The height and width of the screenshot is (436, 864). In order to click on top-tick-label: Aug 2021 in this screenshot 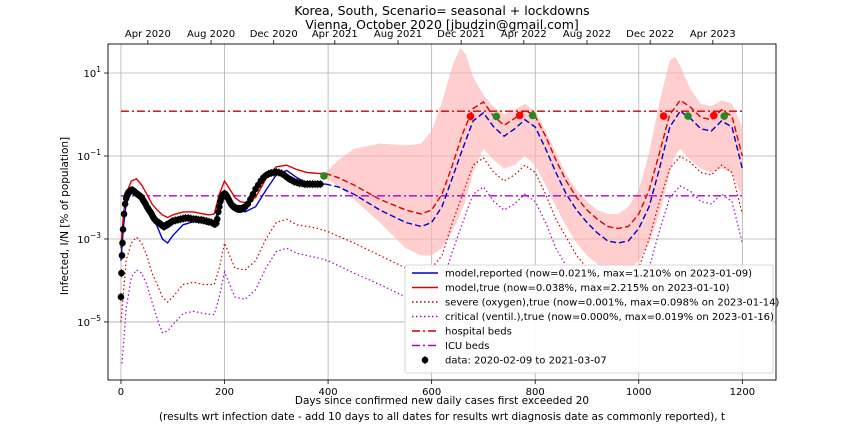, I will do `click(398, 34)`.